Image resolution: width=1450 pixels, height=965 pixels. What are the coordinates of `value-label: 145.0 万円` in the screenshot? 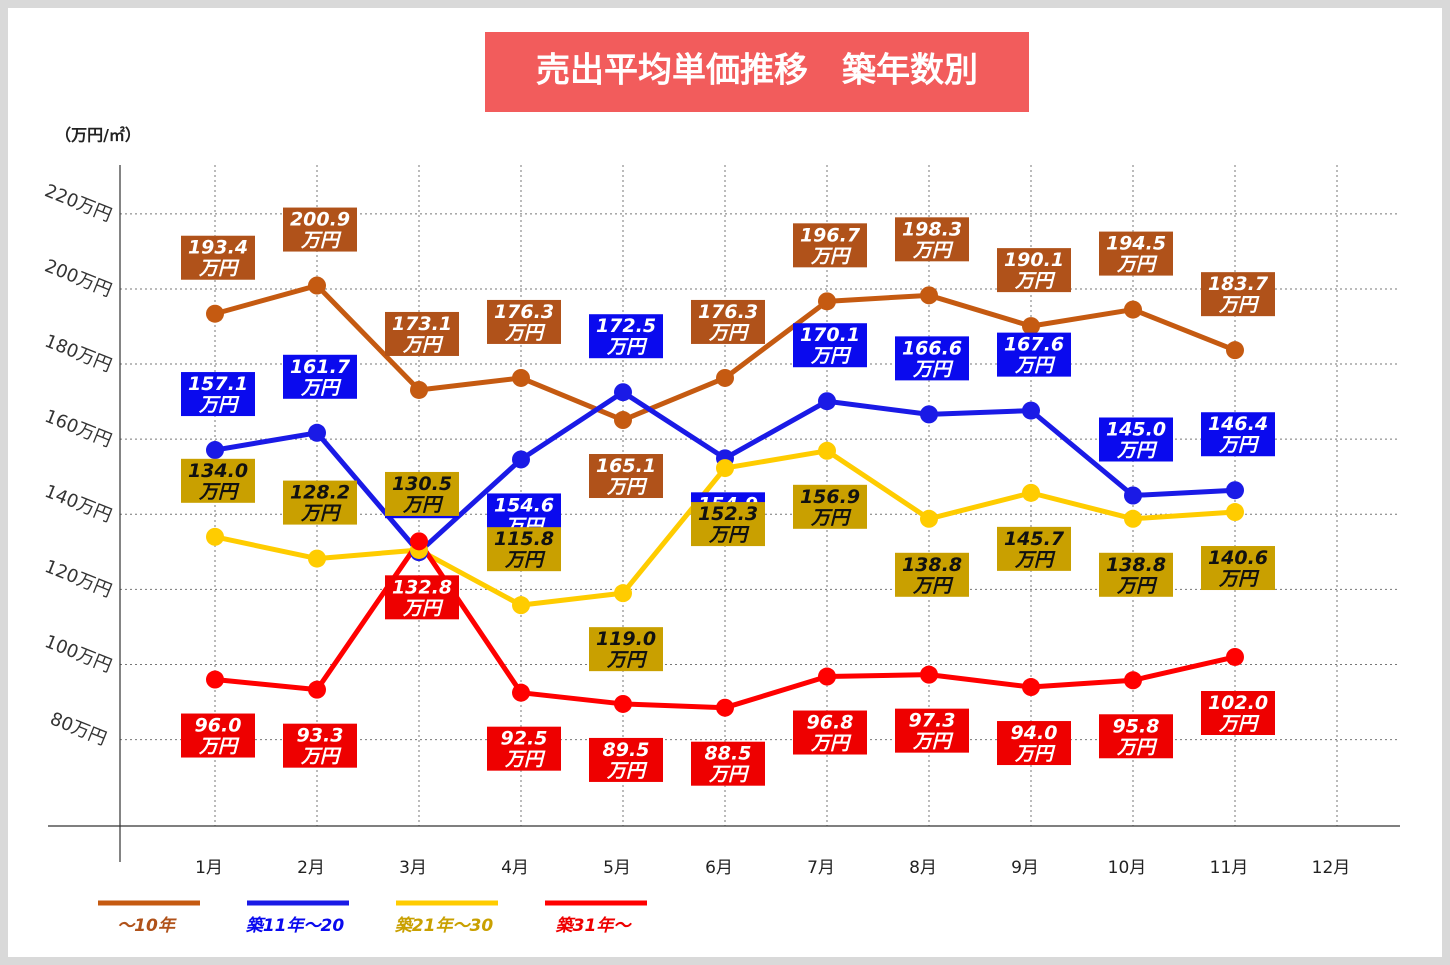 It's located at (1136, 439).